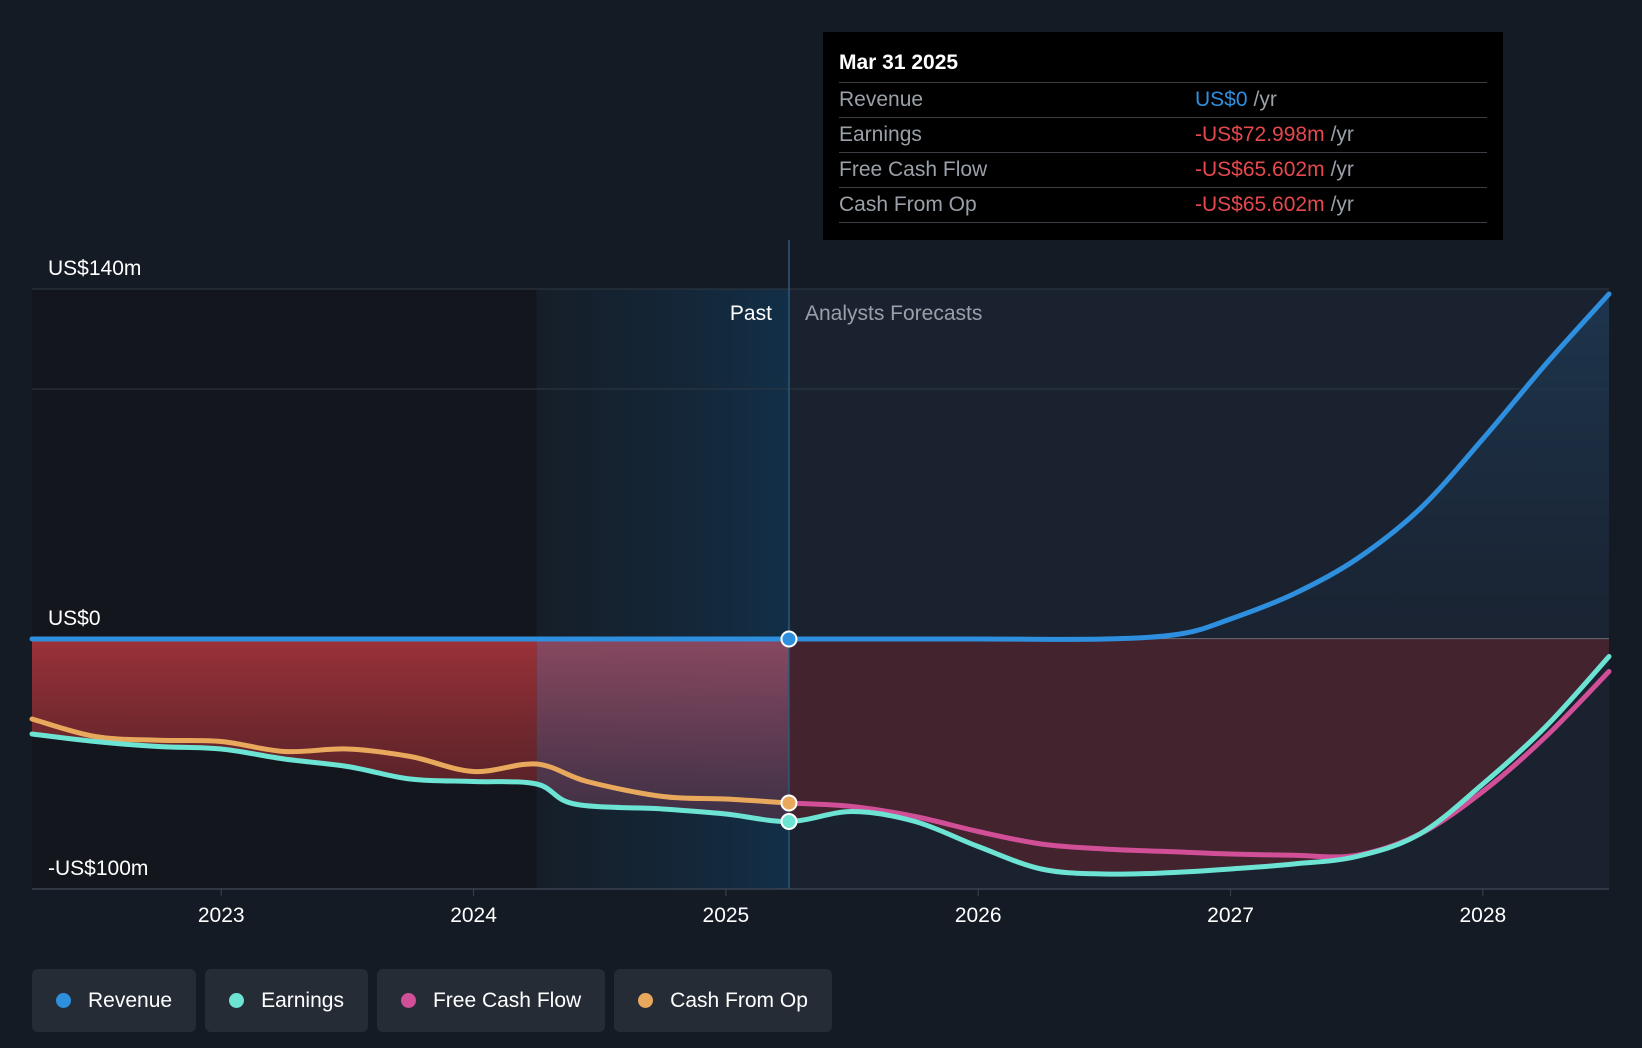 Image resolution: width=1642 pixels, height=1048 pixels. Describe the element at coordinates (726, 915) in the screenshot. I see `x-tick-label: 2025` at that location.